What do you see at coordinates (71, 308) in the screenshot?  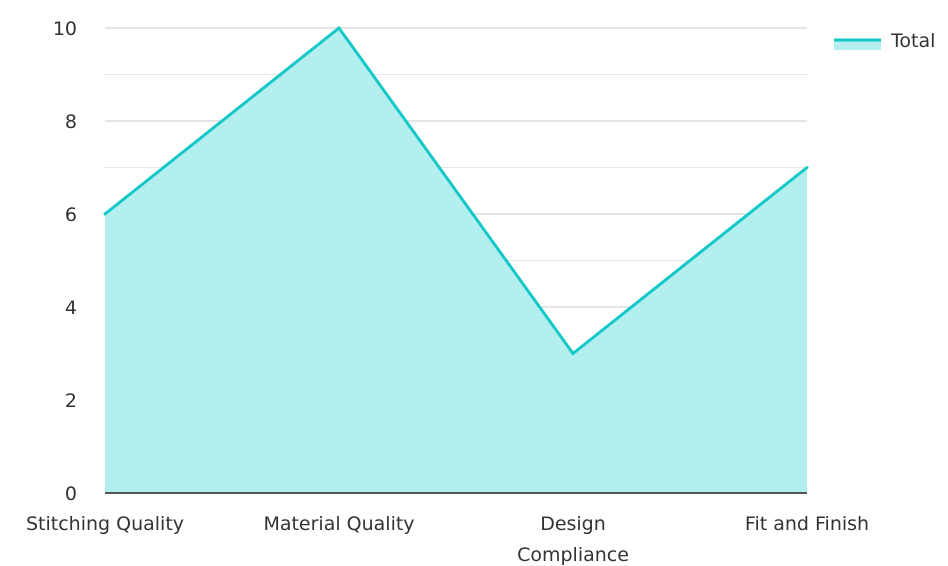 I see `y-tick-label: 4` at bounding box center [71, 308].